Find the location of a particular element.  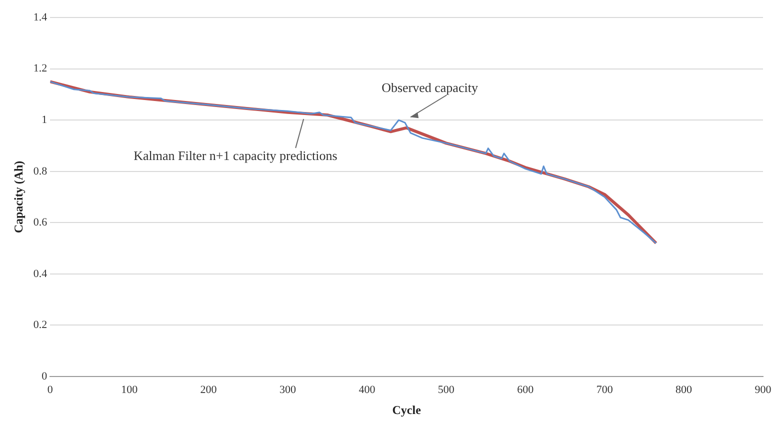

x-tick-label: 100 is located at coordinates (129, 390).